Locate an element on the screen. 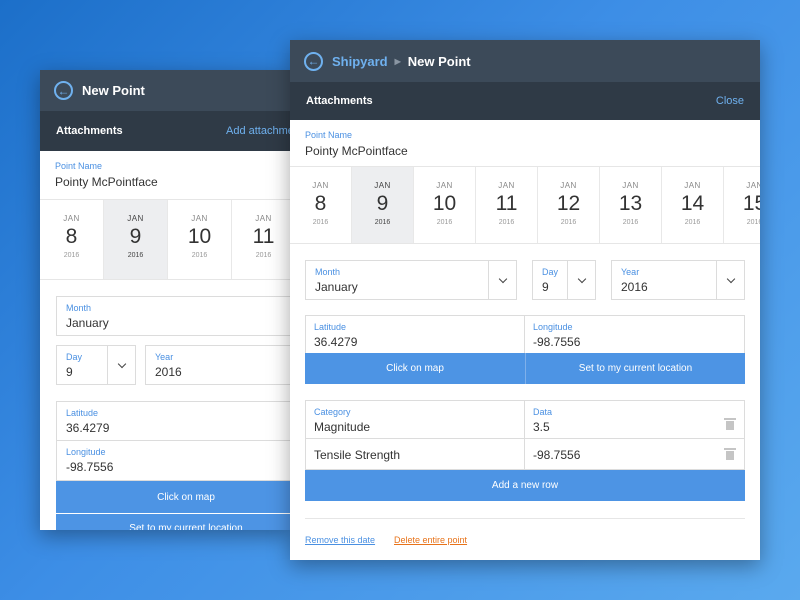 The height and width of the screenshot is (600, 800). category-value: Magnitude is located at coordinates (342, 427).